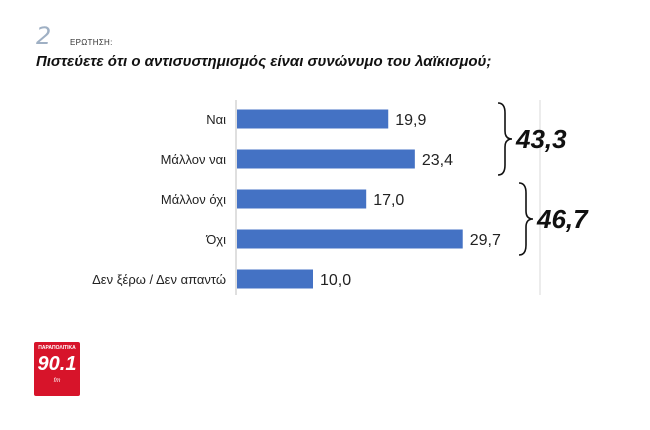 This screenshot has width=650, height=430. Describe the element at coordinates (159, 279) in the screenshot. I see `category-label: Δεν ξέρω / Δεν απαντώ` at that location.